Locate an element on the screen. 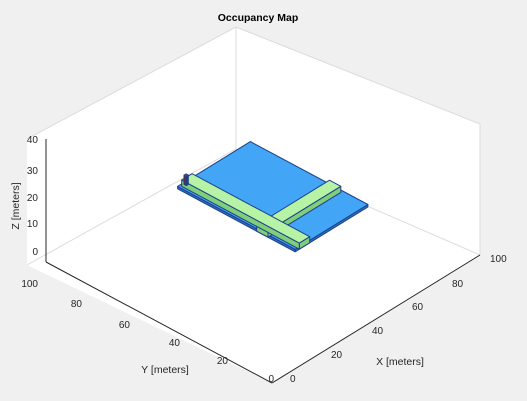  x-ticks: 0 20 40 60 80 100 is located at coordinates (398, 319).